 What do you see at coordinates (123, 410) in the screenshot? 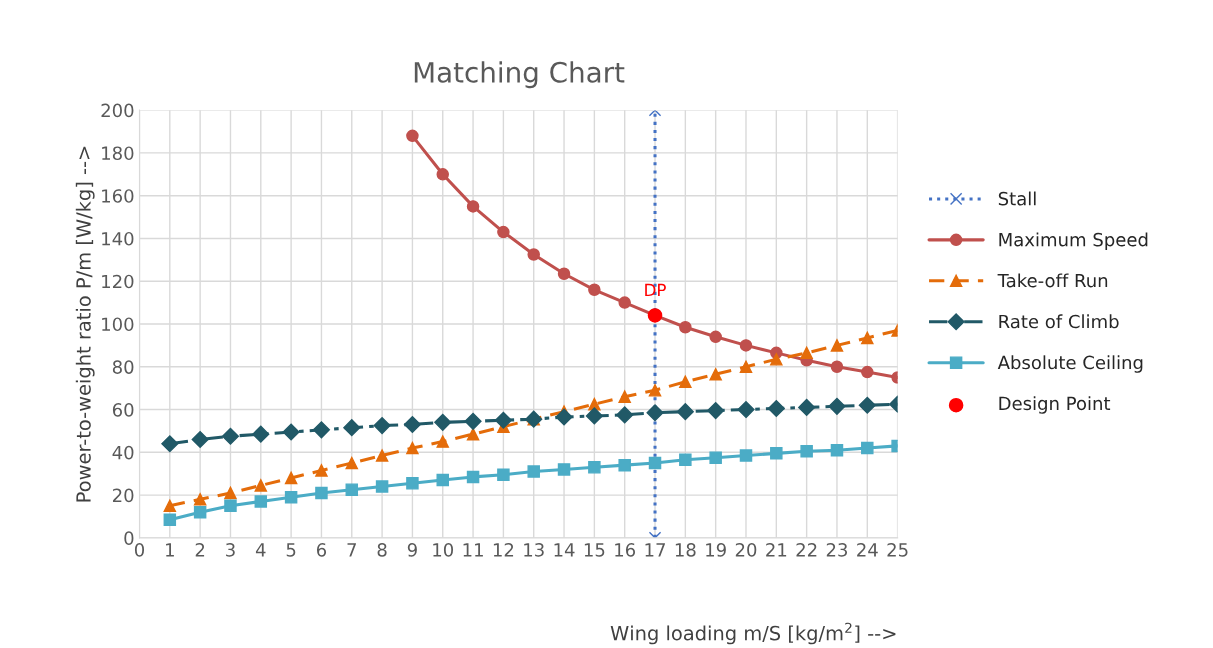
I see `y-tick-label: 60` at bounding box center [123, 410].